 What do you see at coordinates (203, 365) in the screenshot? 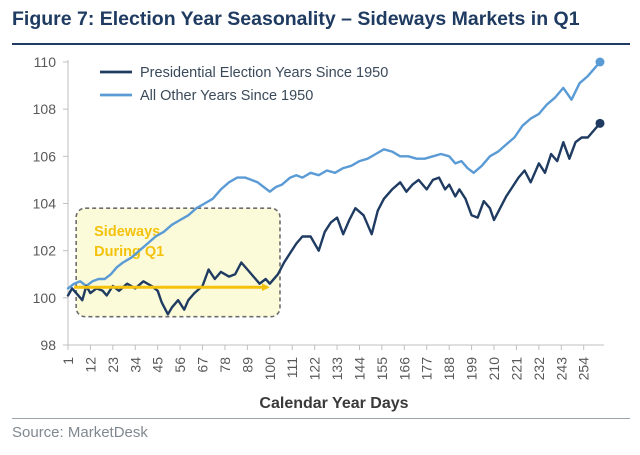
I see `x-tick-label: 67` at bounding box center [203, 365].